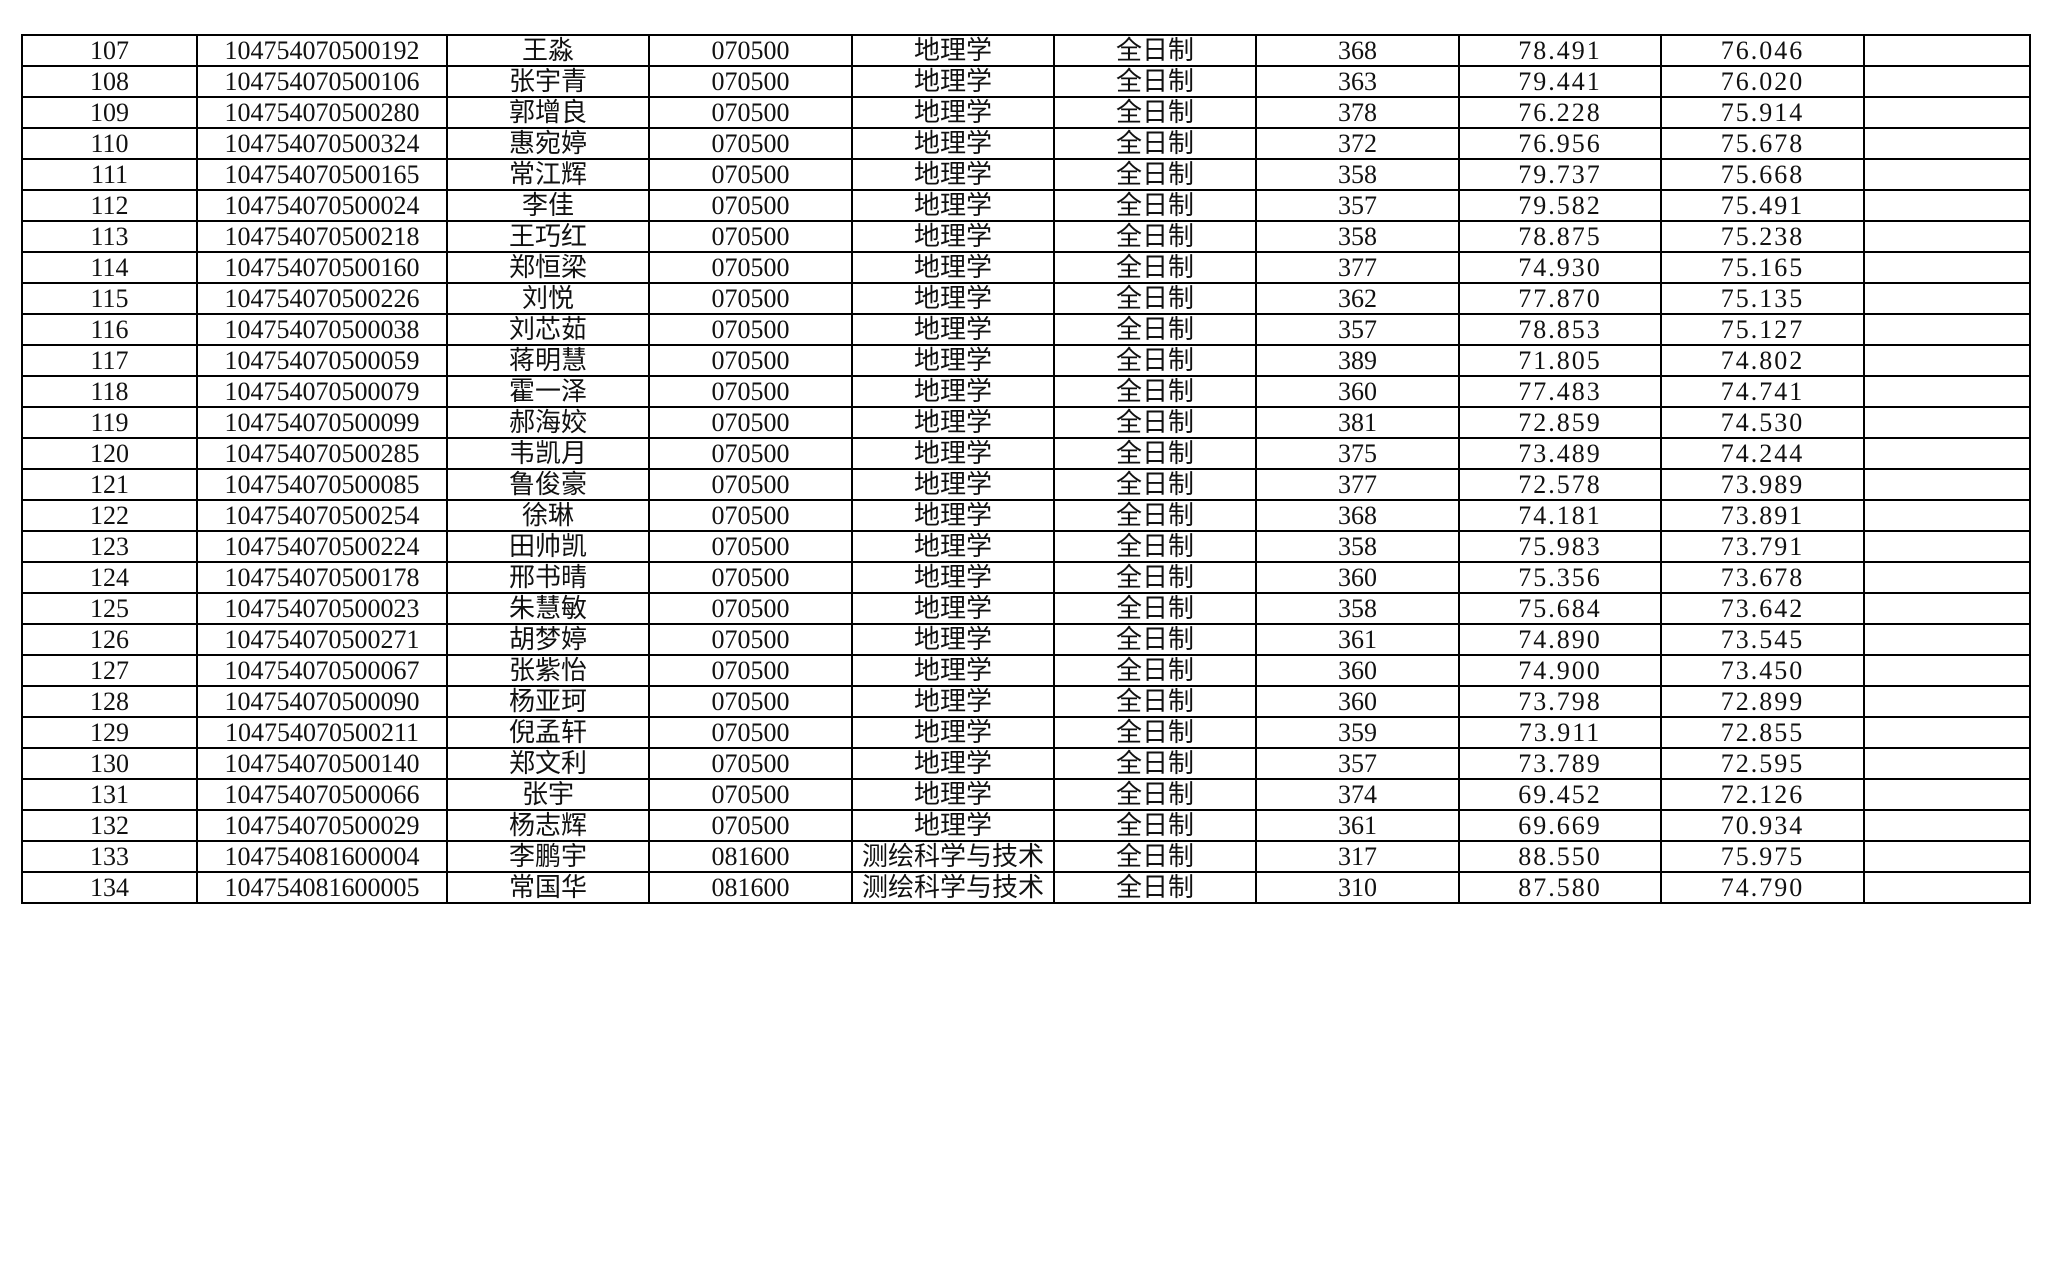  What do you see at coordinates (548, 50) in the screenshot?
I see `name-cell: 王淼` at bounding box center [548, 50].